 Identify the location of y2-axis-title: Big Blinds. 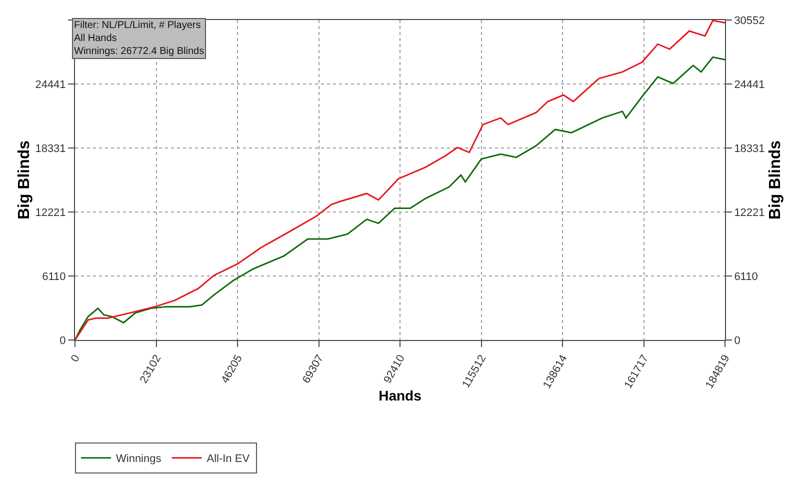
(775, 180).